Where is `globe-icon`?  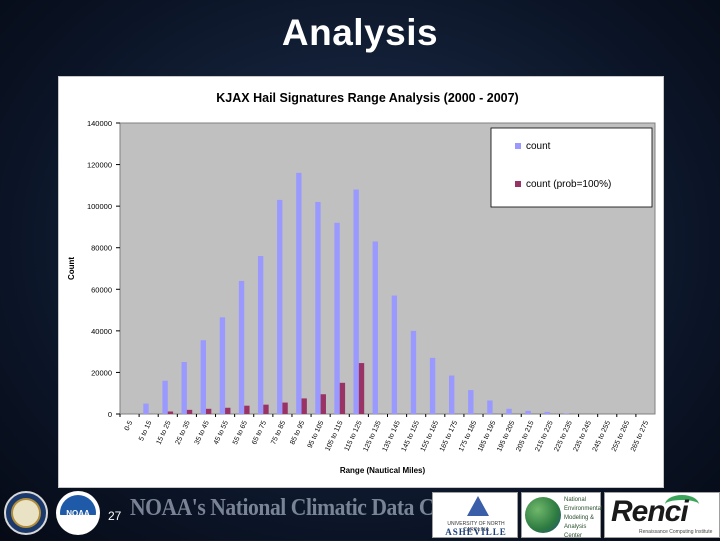
globe-icon is located at coordinates (543, 515).